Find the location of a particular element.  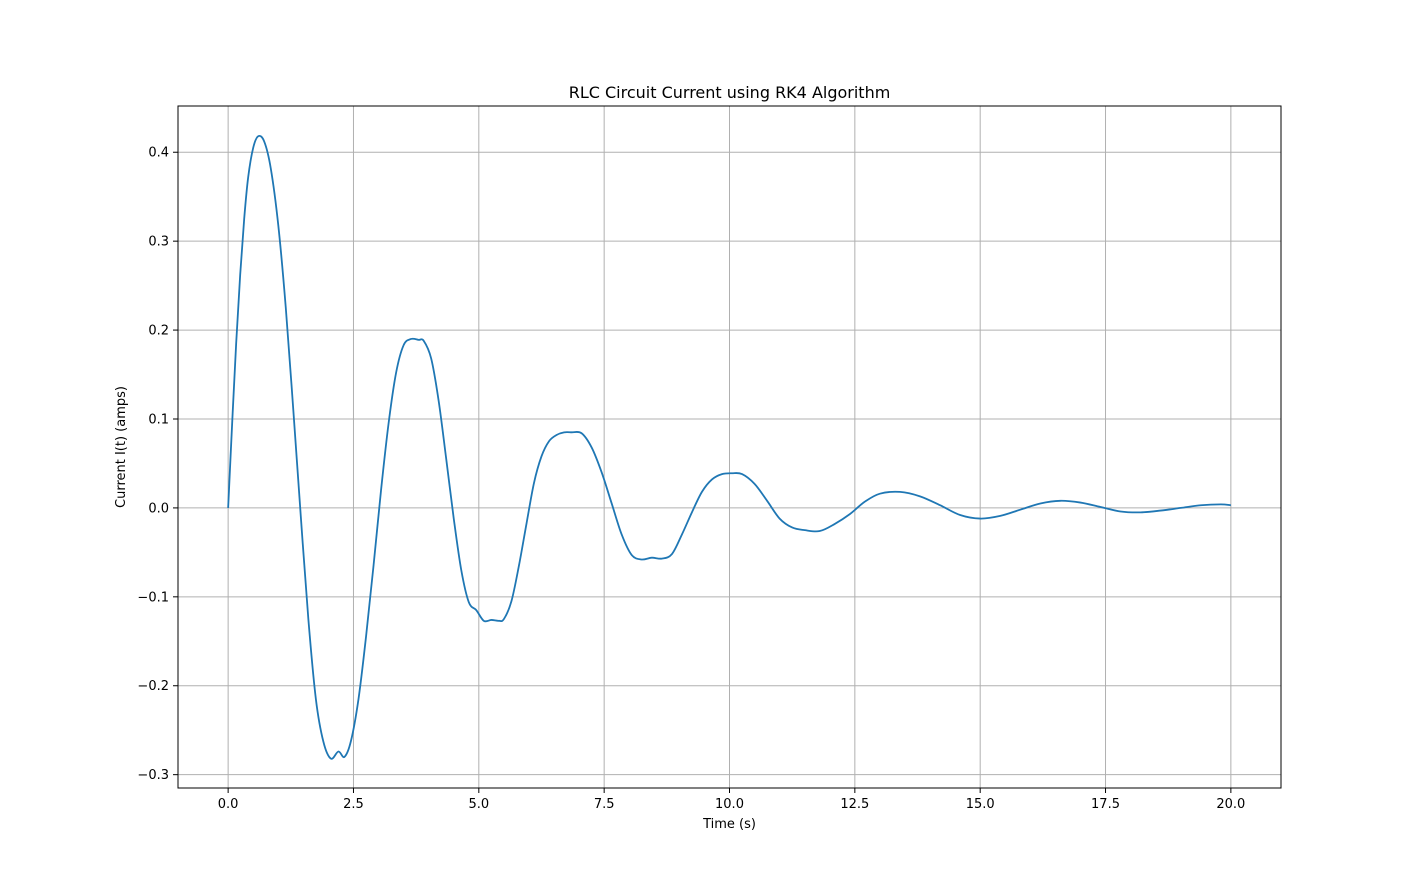

x-tick-label: 5.0 is located at coordinates (478, 804).